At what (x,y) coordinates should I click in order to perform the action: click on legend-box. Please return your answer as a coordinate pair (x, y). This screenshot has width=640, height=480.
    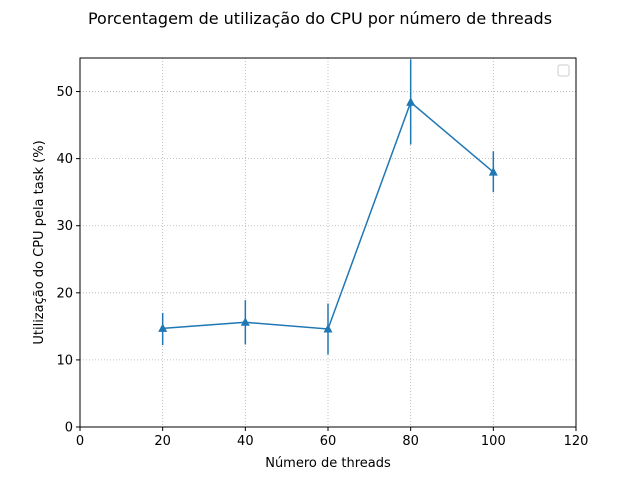
    Looking at the image, I should click on (563, 70).